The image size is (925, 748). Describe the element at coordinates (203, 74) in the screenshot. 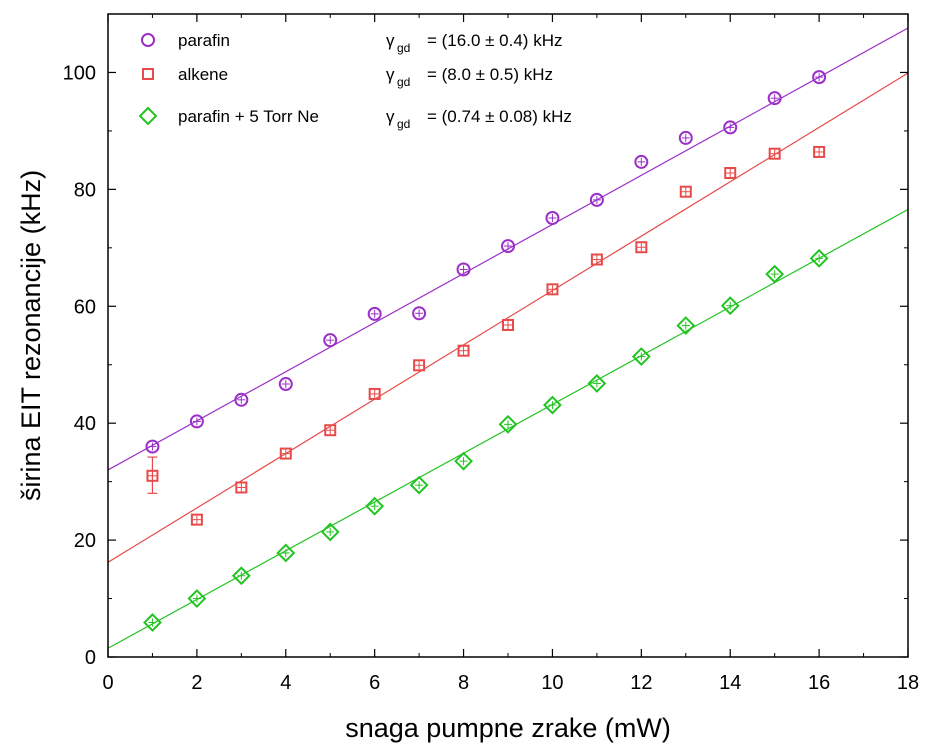

I see `legend-label: alkene` at that location.